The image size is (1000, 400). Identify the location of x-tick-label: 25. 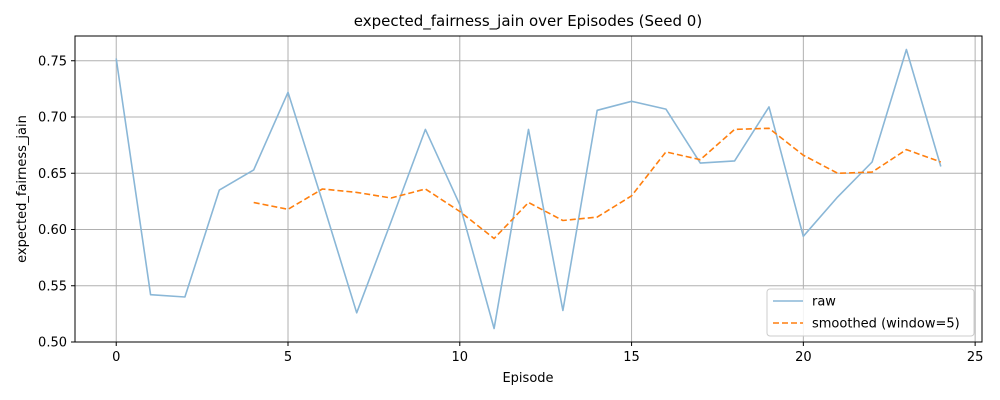
(975, 357).